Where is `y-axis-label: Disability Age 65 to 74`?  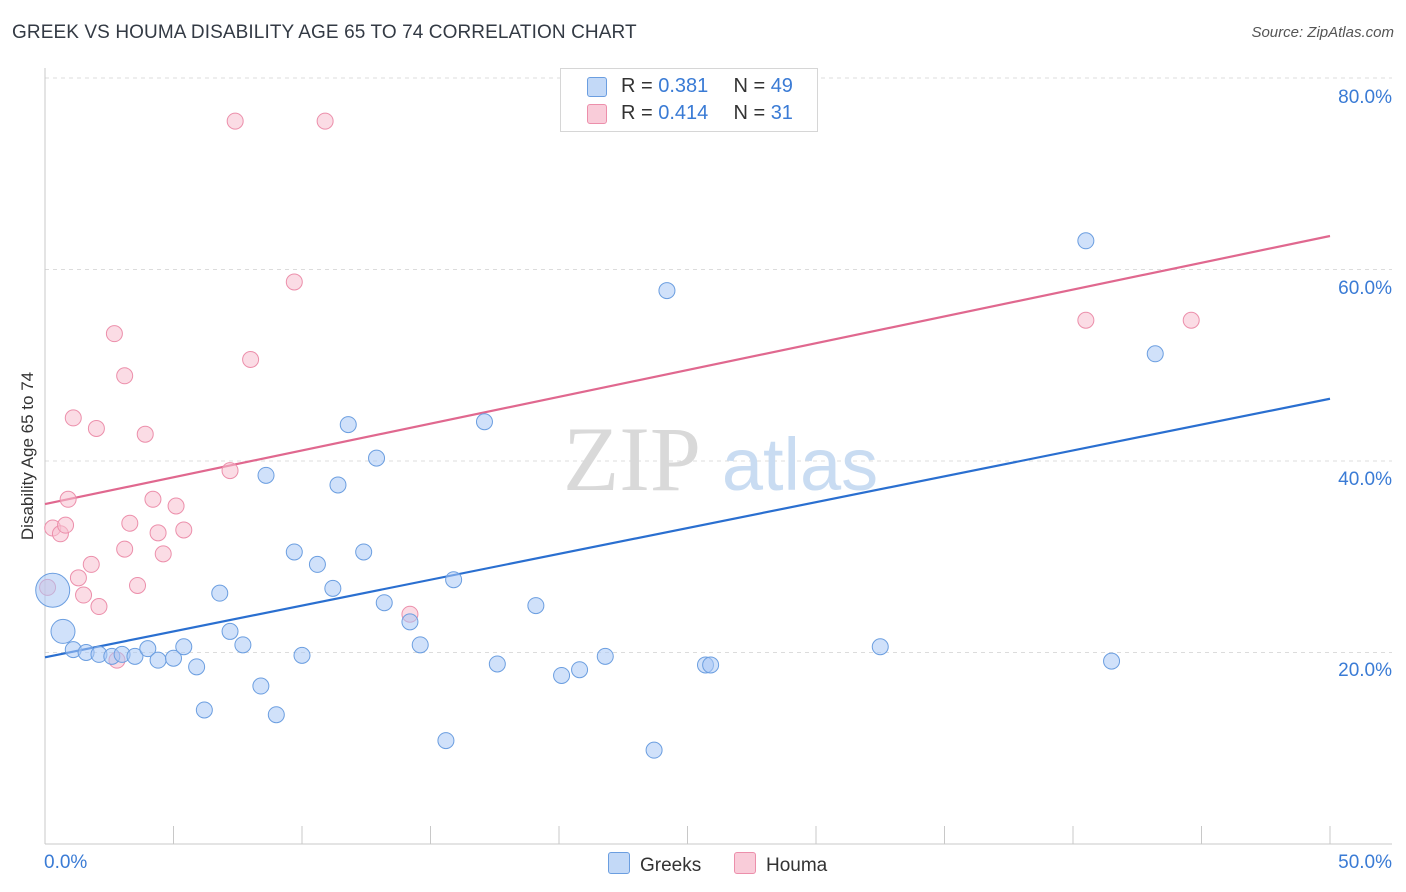 y-axis-label: Disability Age 65 to 74 is located at coordinates (27, 456).